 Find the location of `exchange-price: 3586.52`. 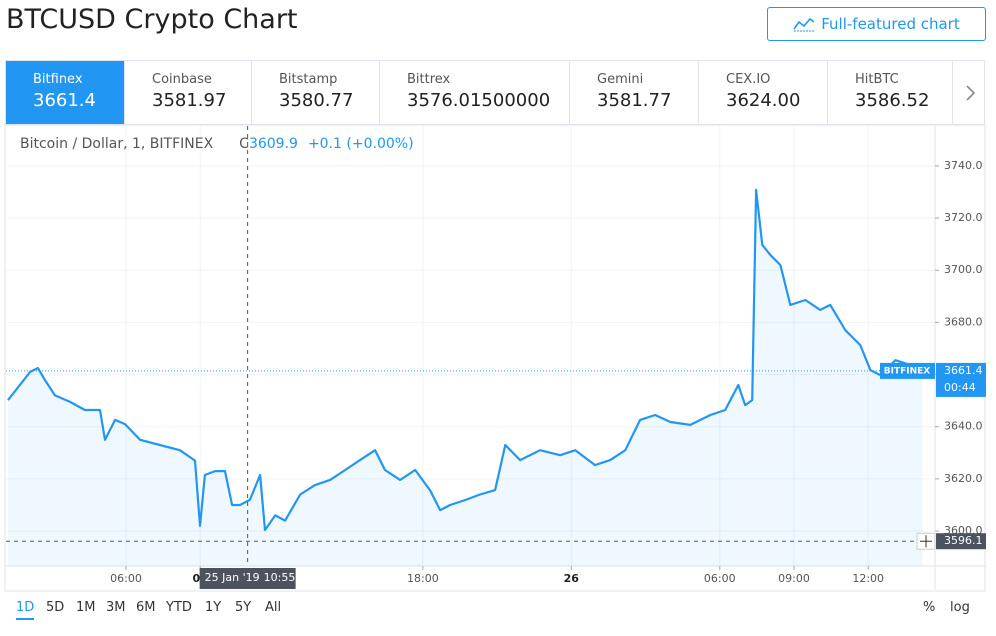

exchange-price: 3586.52 is located at coordinates (892, 100).